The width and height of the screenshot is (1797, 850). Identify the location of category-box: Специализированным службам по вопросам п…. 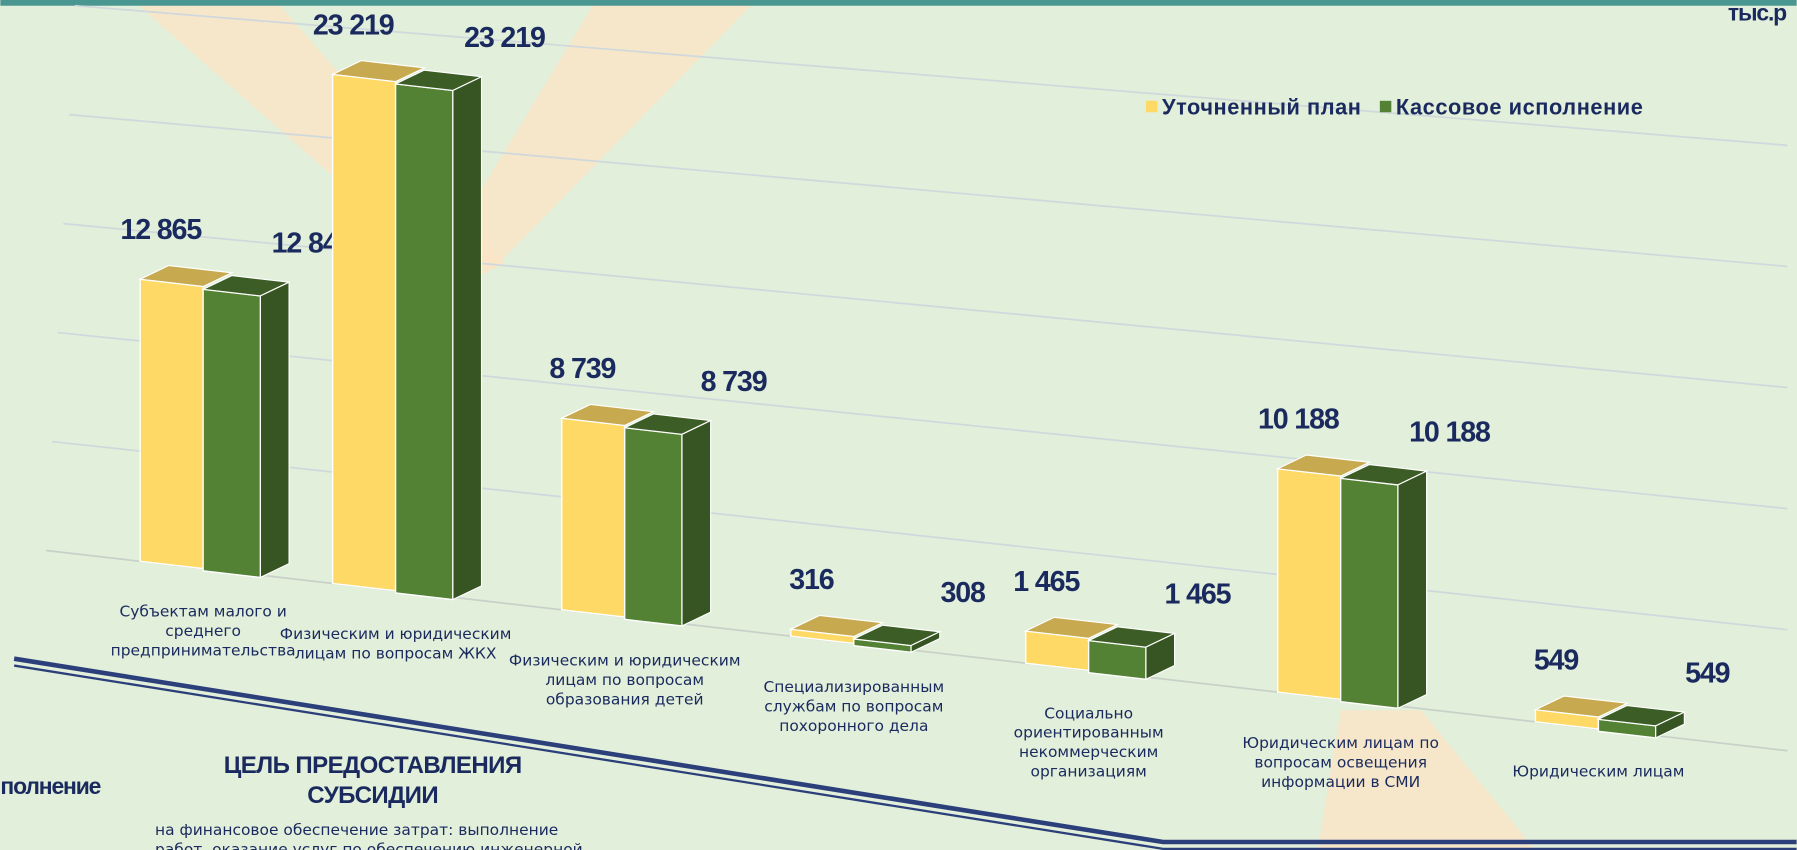
(854, 706).